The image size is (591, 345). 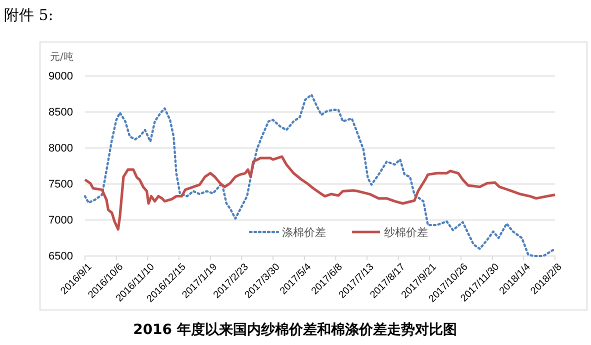 What do you see at coordinates (60, 148) in the screenshot?
I see `y-tick-label: 8000` at bounding box center [60, 148].